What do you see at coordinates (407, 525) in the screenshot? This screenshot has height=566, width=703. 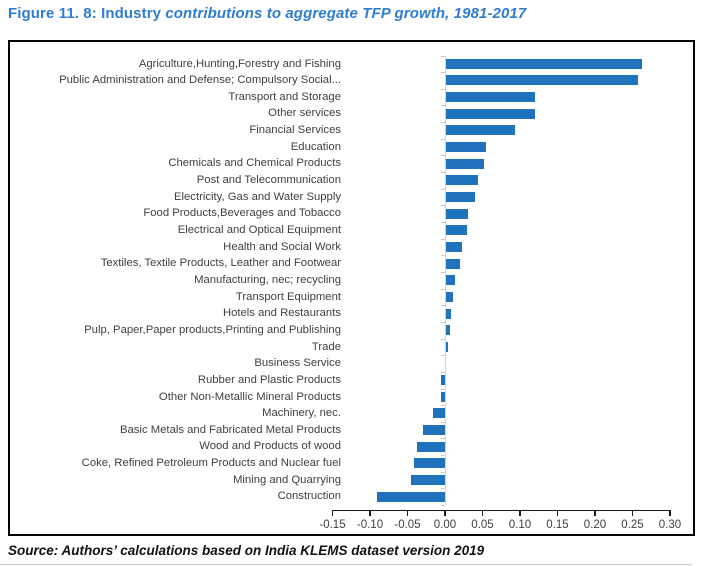 I see `x-axis-tick-label: -0.05` at bounding box center [407, 525].